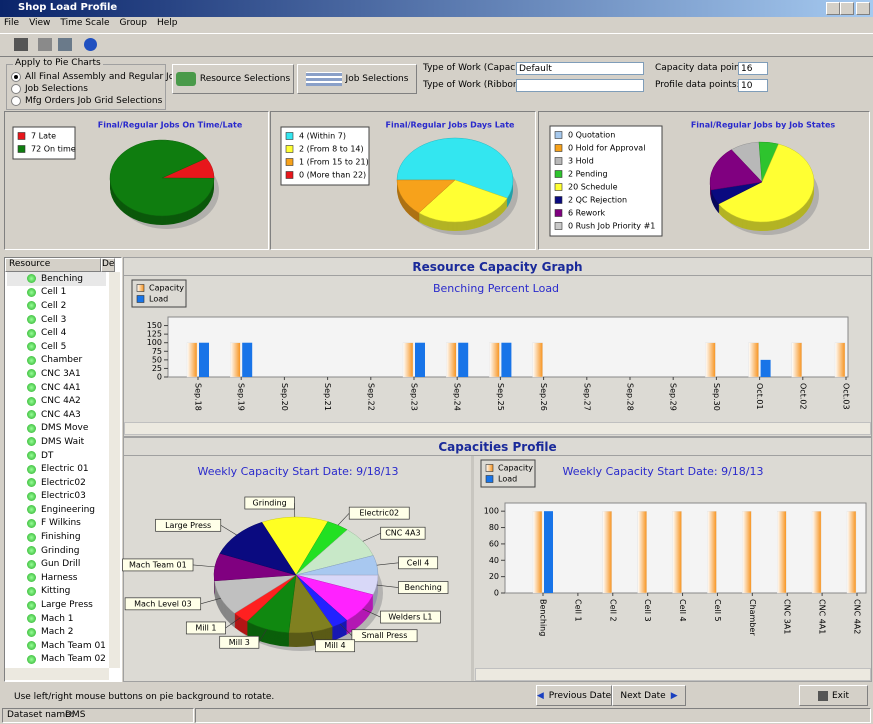 The image size is (873, 724). Describe the element at coordinates (747, 86) in the screenshot. I see `spinner-value: 10` at that location.